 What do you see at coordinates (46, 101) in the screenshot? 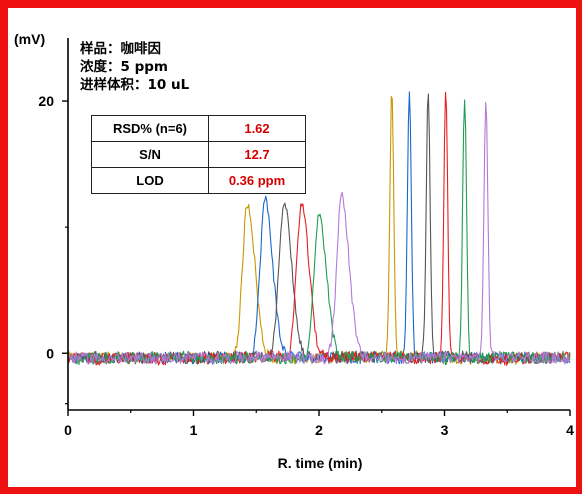
I see `y-tick-label: 20` at bounding box center [46, 101].